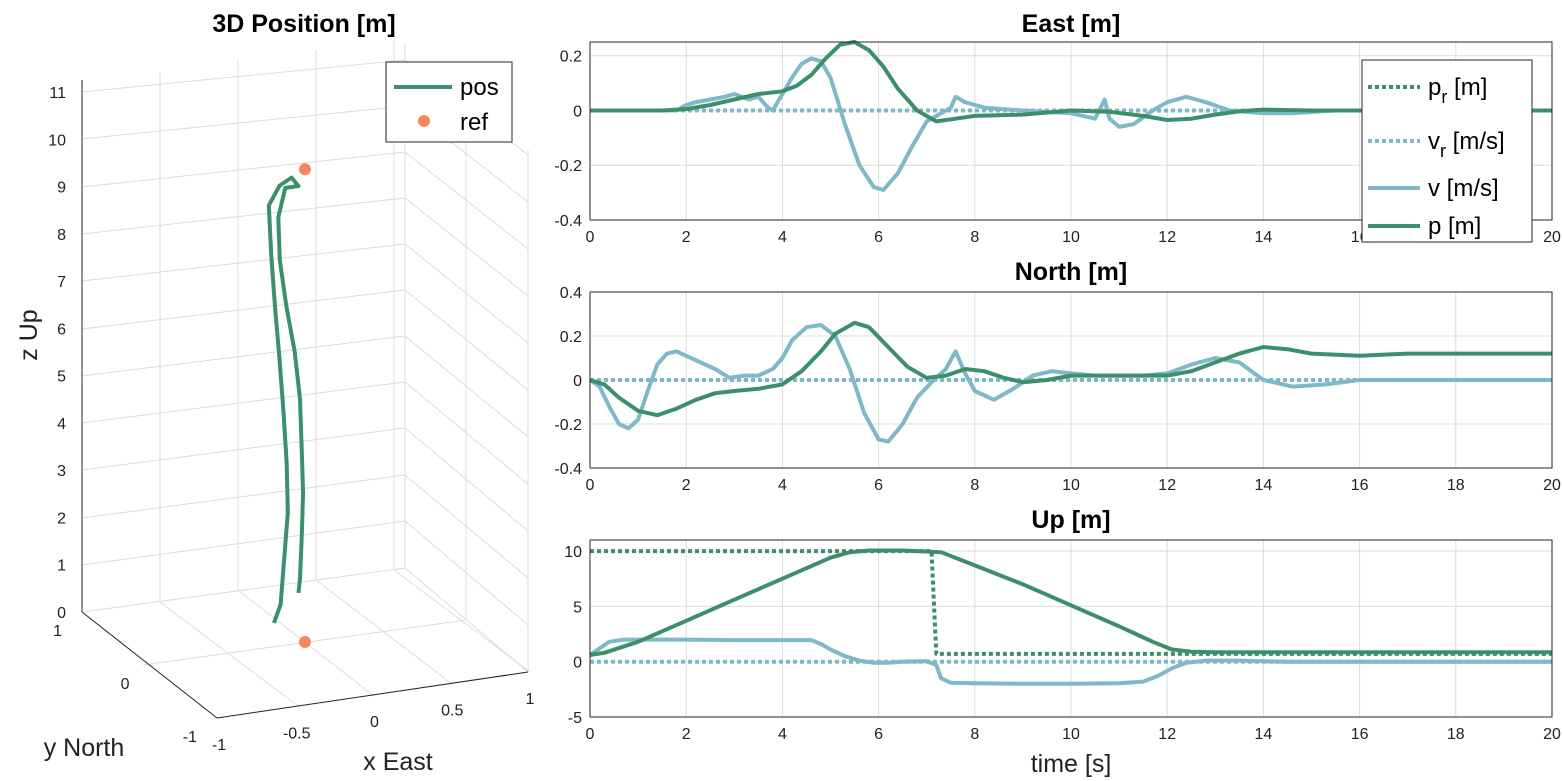 This screenshot has height=781, width=1563. Describe the element at coordinates (1070, 602) in the screenshot. I see `up-series-solid-p` at that location.